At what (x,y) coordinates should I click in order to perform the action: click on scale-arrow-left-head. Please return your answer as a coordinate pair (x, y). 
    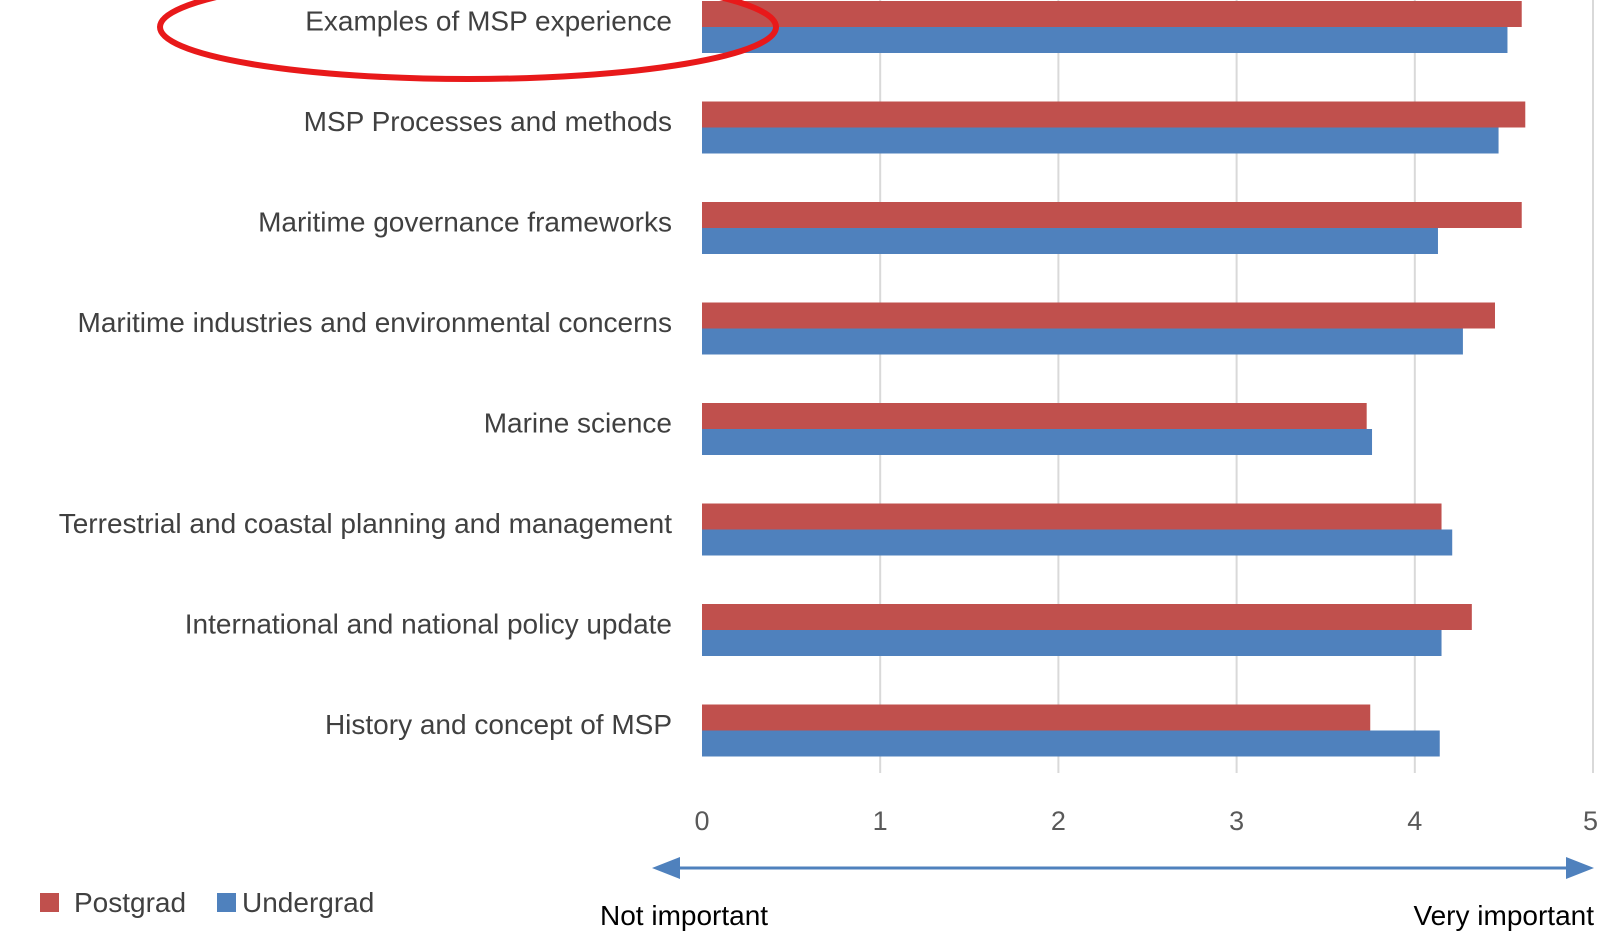
    Looking at the image, I should click on (666, 868).